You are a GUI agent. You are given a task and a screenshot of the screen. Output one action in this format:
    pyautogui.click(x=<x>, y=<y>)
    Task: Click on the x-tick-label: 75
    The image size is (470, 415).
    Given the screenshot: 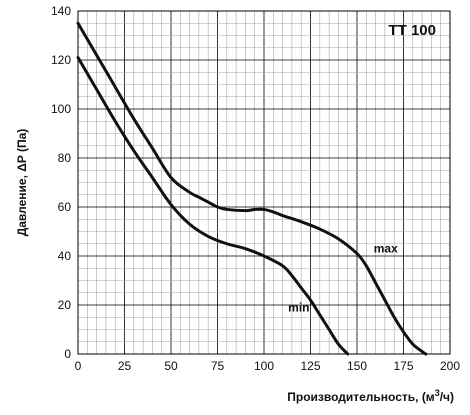 What is the action you would take?
    pyautogui.click(x=218, y=366)
    